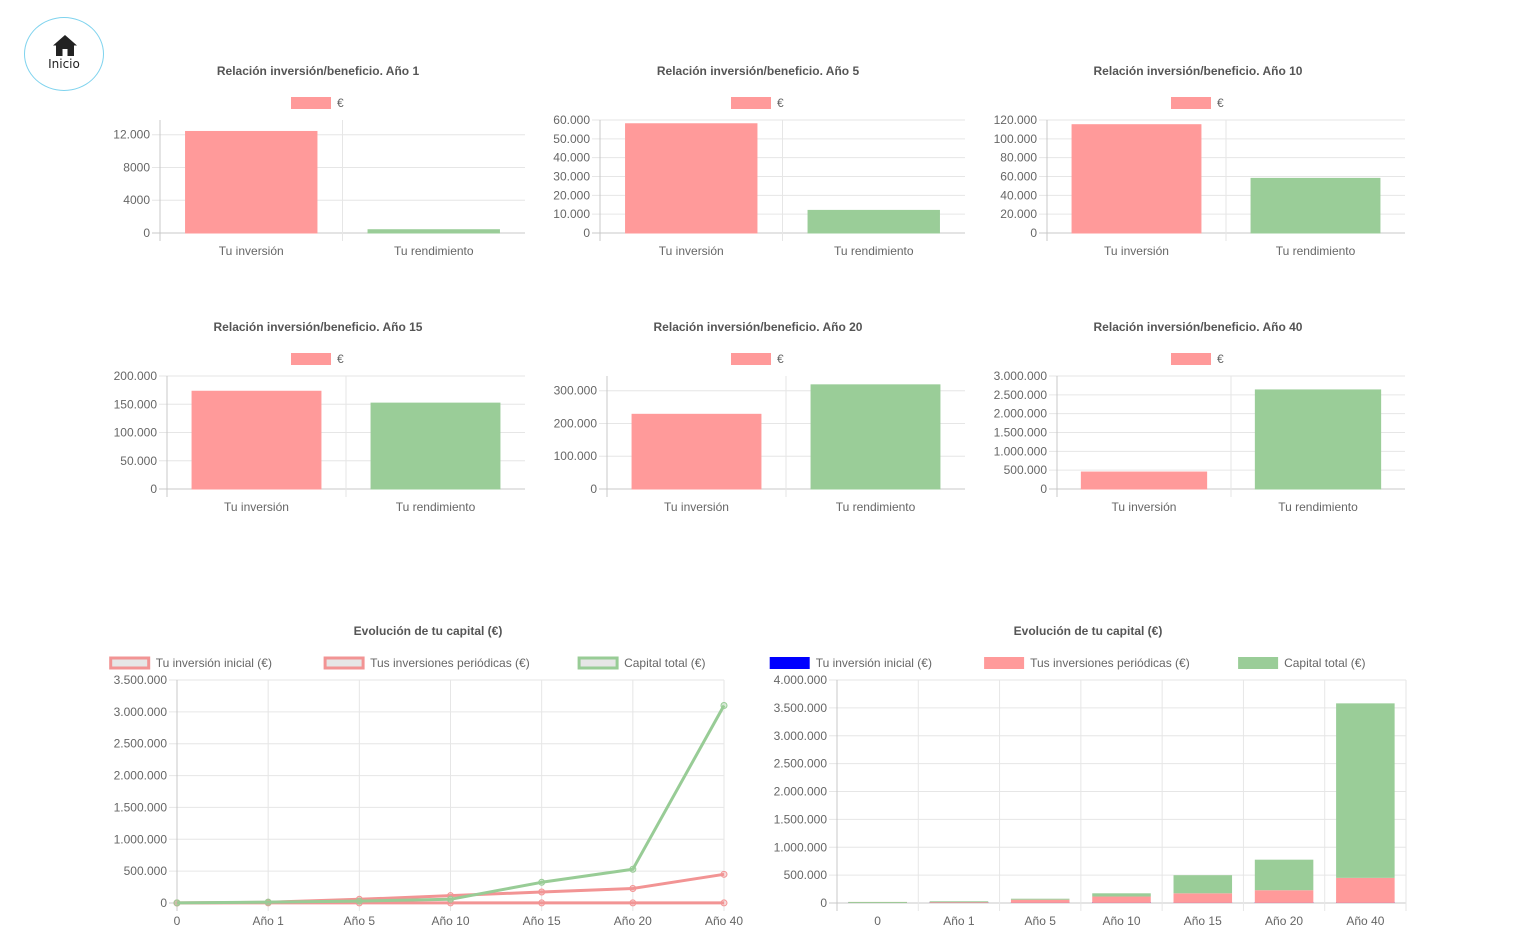 The height and width of the screenshot is (945, 1528). Describe the element at coordinates (136, 200) in the screenshot. I see `y-tick-label: 4000` at that location.